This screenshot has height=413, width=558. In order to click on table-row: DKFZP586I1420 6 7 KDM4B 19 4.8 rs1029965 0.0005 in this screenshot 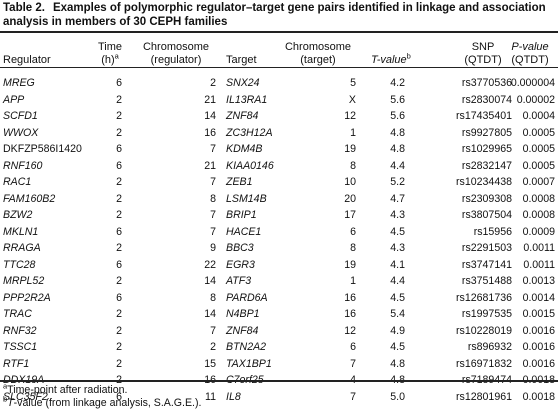, I will do `click(279, 149)`.